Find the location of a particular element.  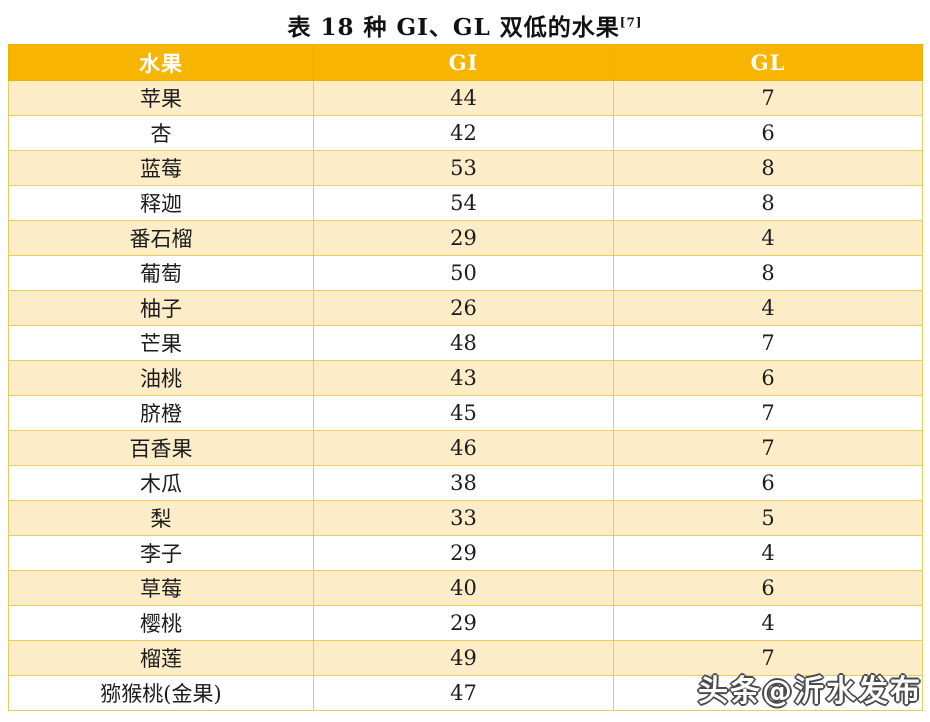

header-gi: GI is located at coordinates (463, 62).